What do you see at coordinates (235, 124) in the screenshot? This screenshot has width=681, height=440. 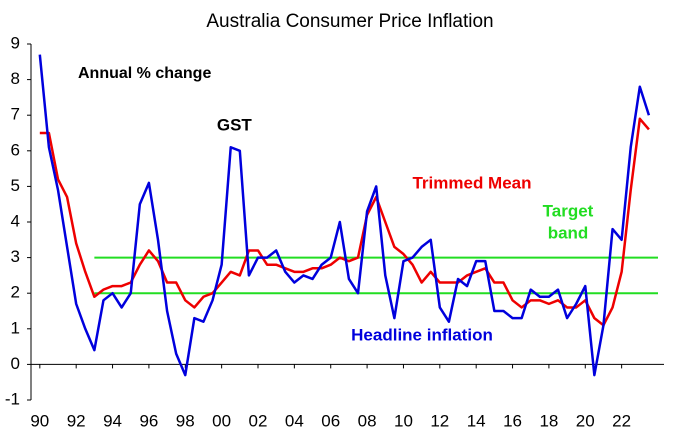 I see `annotation: GST` at bounding box center [235, 124].